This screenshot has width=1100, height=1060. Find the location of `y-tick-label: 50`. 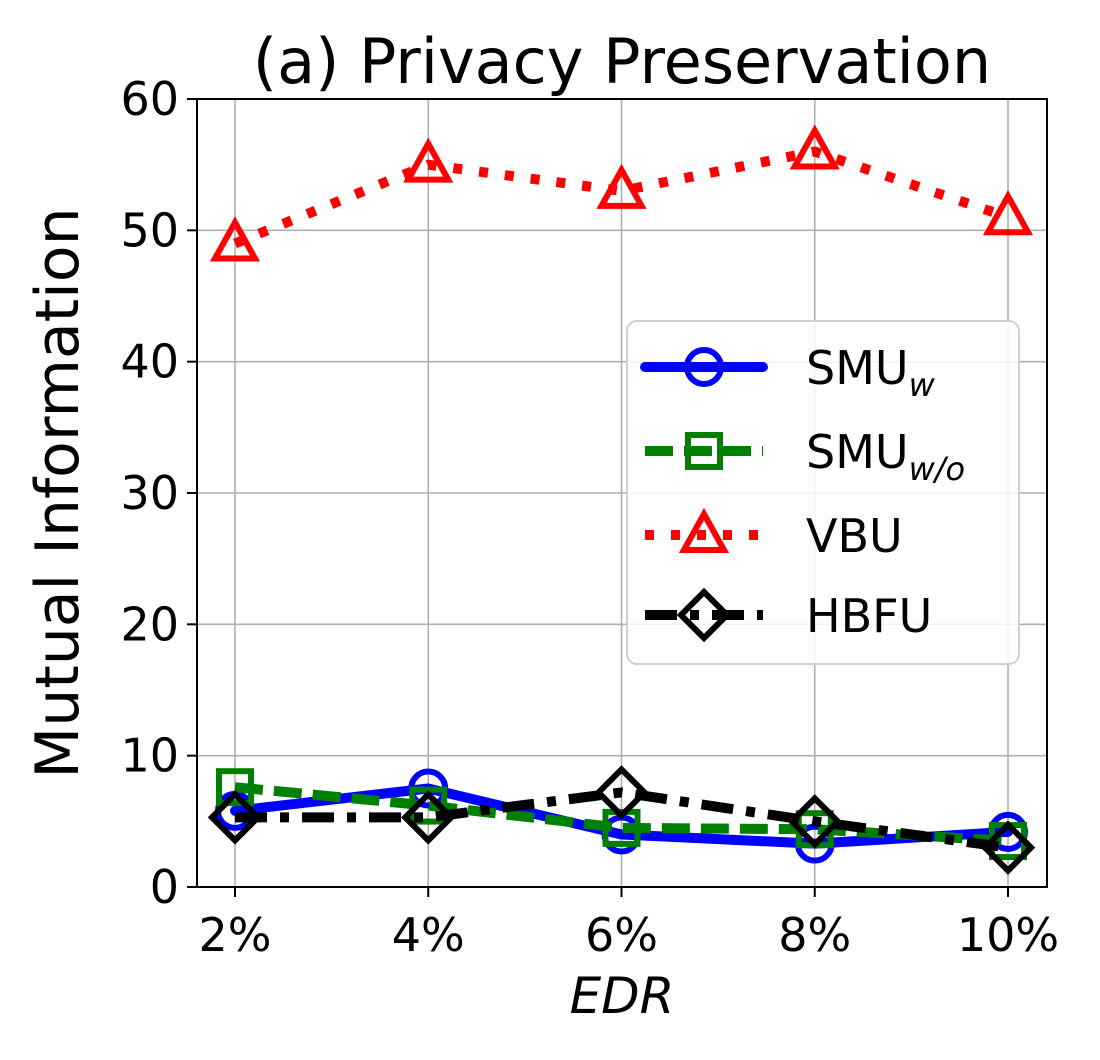

y-tick-label: 50 is located at coordinates (149, 230).